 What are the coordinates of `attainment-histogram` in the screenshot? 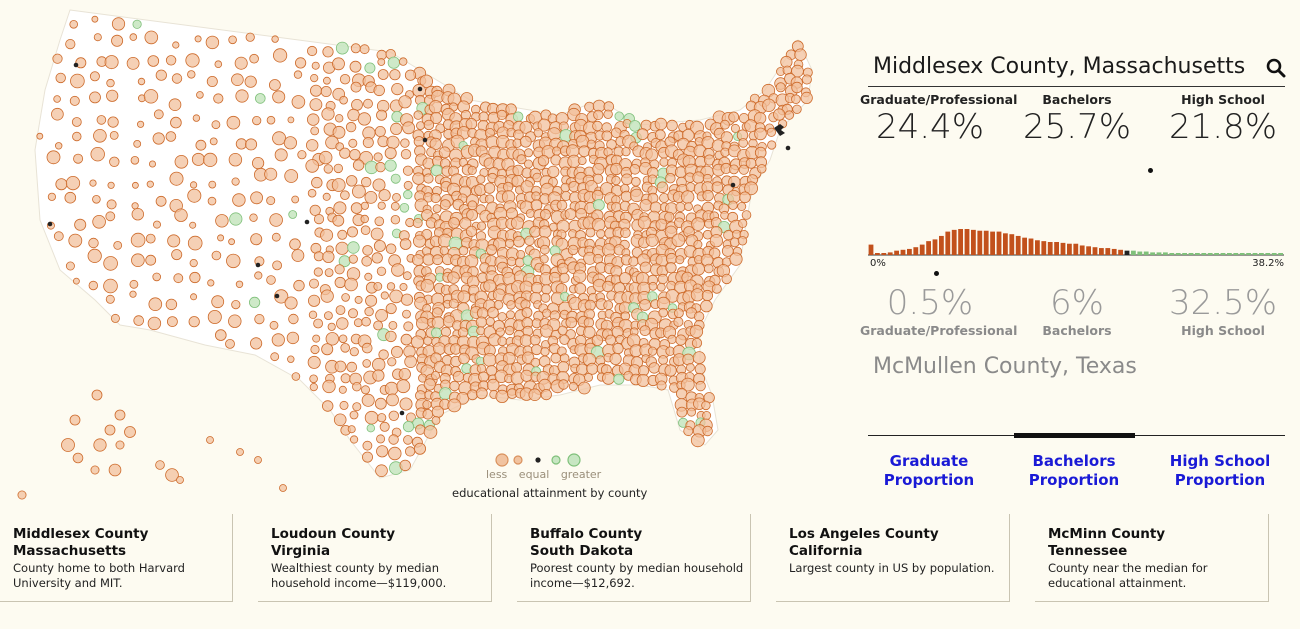 It's located at (1078, 242).